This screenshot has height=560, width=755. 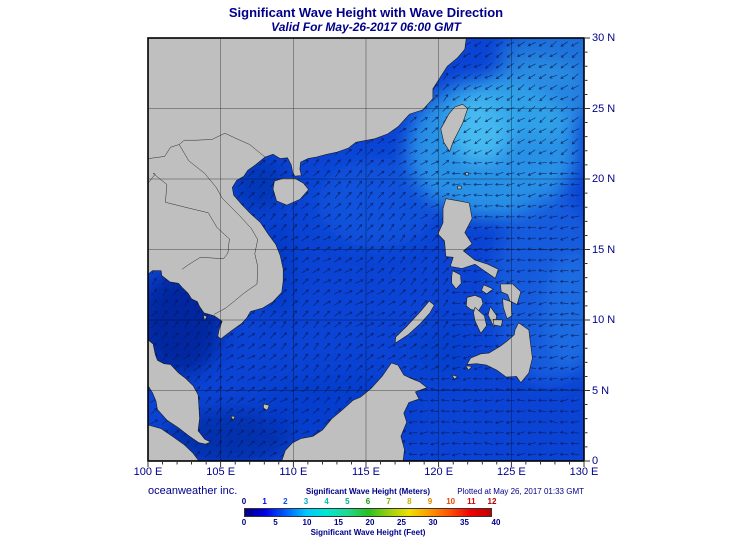 I want to click on y-axis-label: 15 N, so click(x=604, y=249).